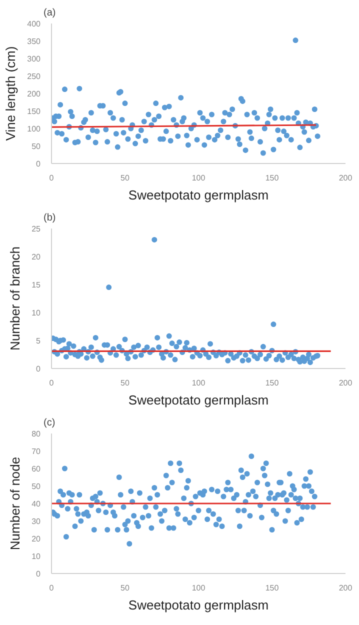 The image size is (359, 625). Describe the element at coordinates (34, 111) in the screenshot. I see `y-tick-label: 150` at that location.